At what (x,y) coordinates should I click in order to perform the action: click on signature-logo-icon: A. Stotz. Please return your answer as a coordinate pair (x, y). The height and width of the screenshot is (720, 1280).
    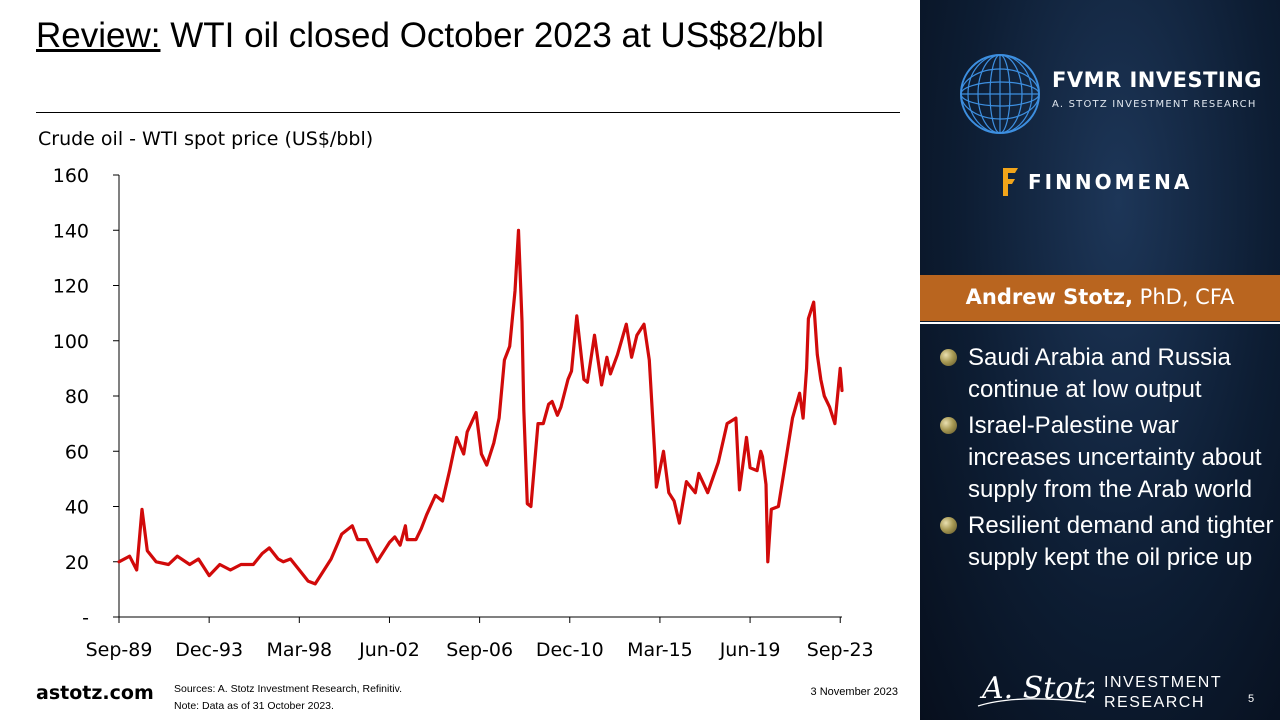
    Looking at the image, I should click on (1035, 689).